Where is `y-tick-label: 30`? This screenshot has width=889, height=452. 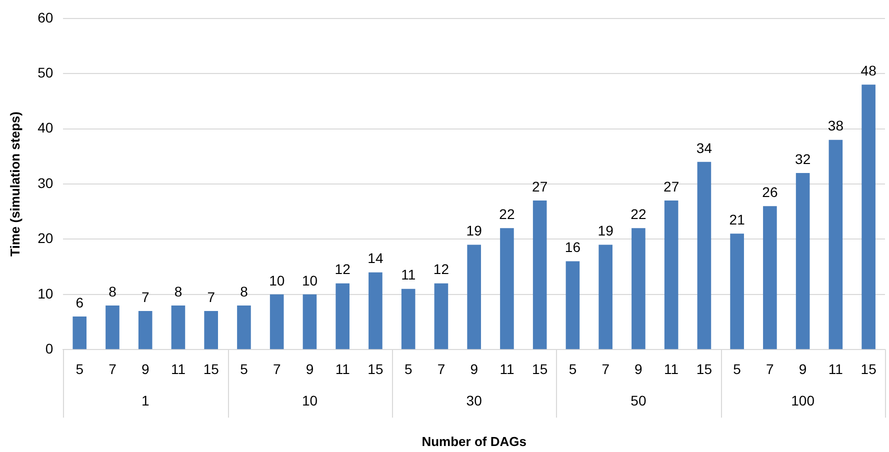
y-tick-label: 30 is located at coordinates (46, 182).